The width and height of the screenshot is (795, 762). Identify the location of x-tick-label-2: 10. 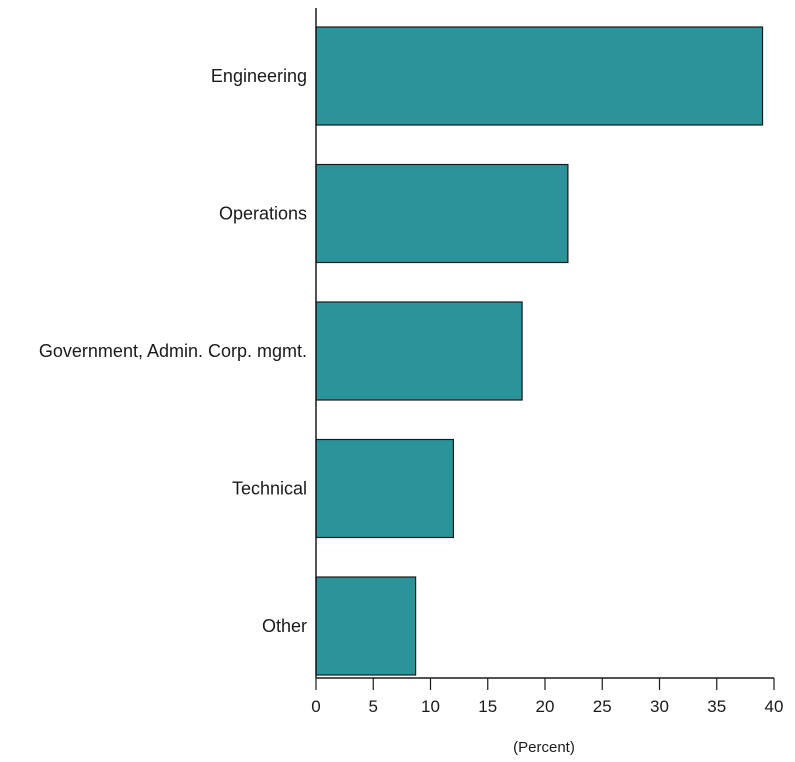
(430, 706).